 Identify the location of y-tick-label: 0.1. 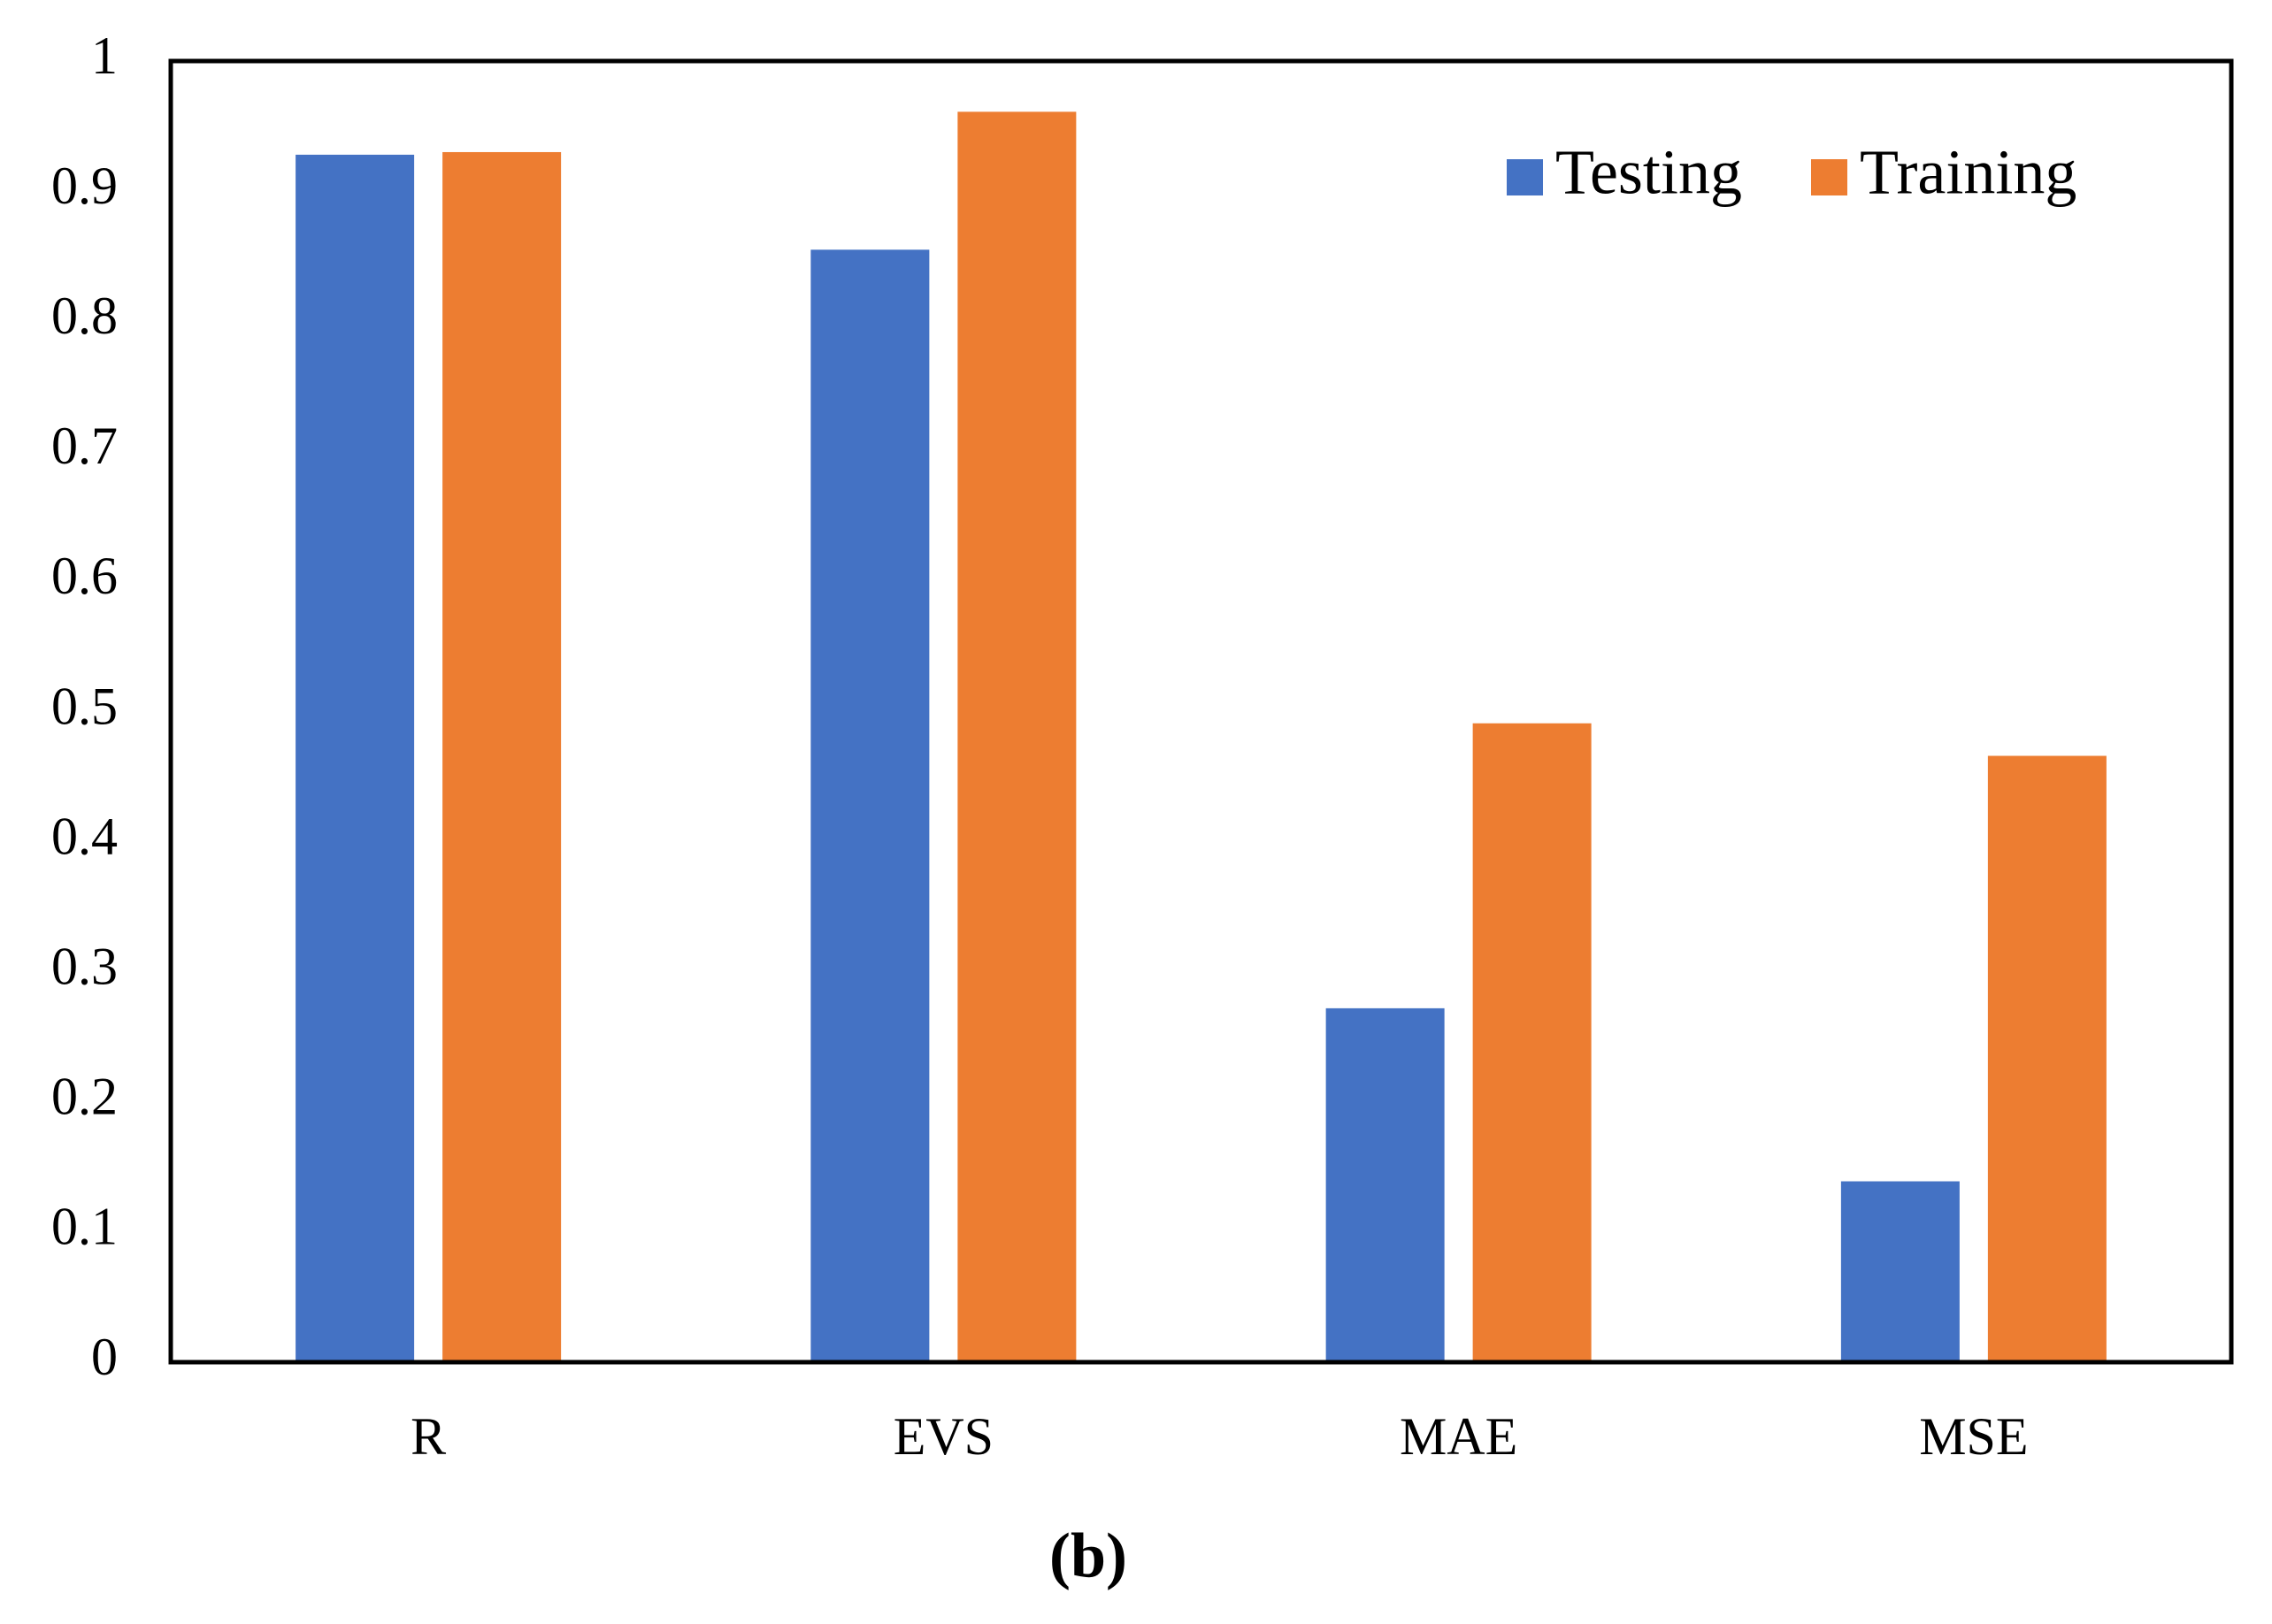
(84, 1227).